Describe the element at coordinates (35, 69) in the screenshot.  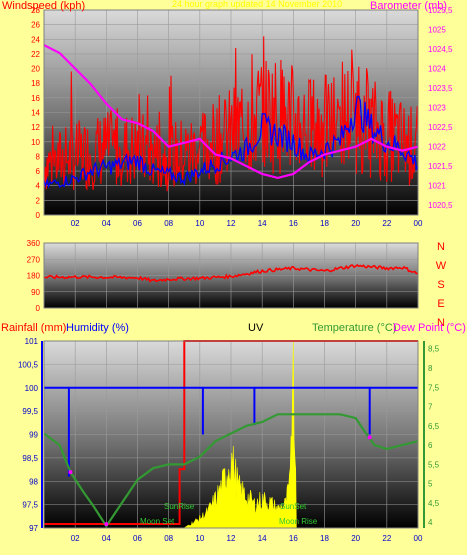
I see `panel1-left-tick-label: 20` at that location.